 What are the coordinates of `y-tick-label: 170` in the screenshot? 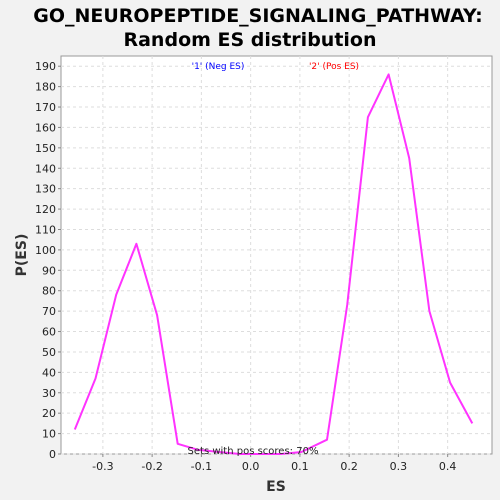 It's located at (45, 107).